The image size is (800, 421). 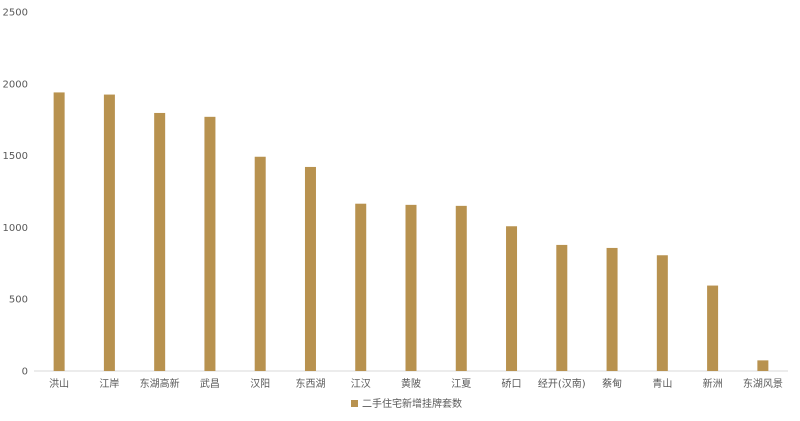 I want to click on x-tick-label: 东湖风景, so click(x=763, y=383).